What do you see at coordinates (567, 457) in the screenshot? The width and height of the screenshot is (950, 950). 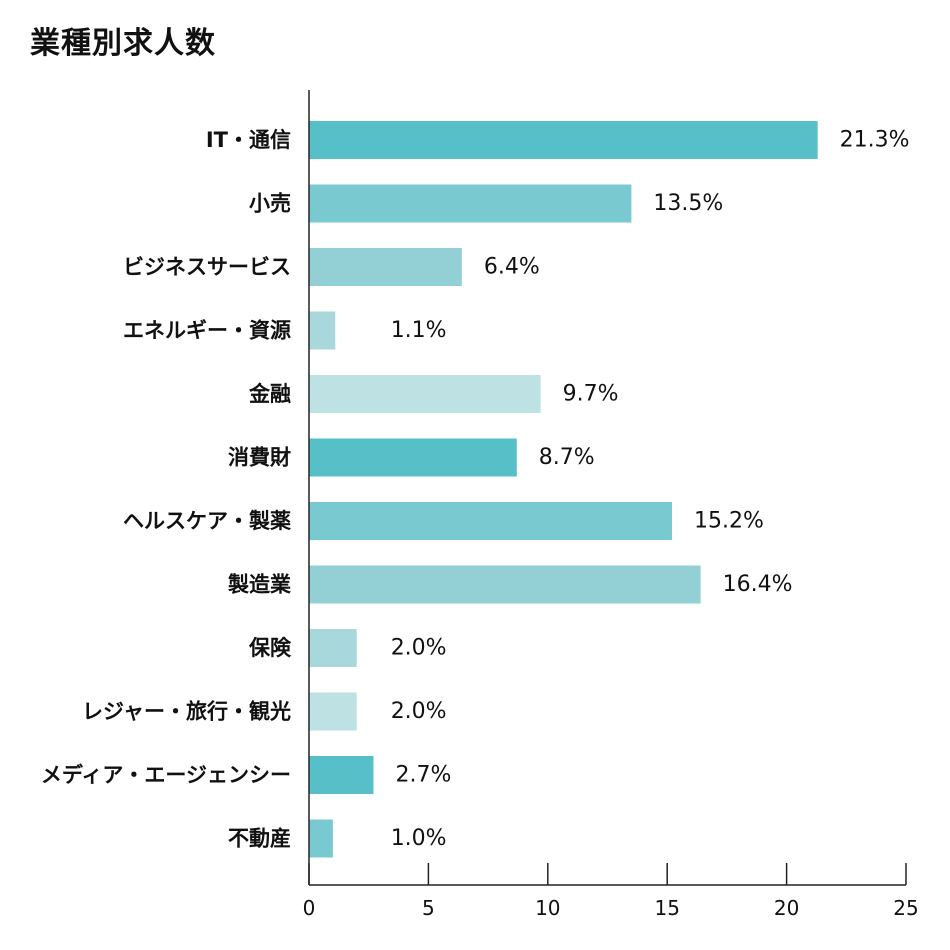 I see `value-label: 8.7%` at bounding box center [567, 457].